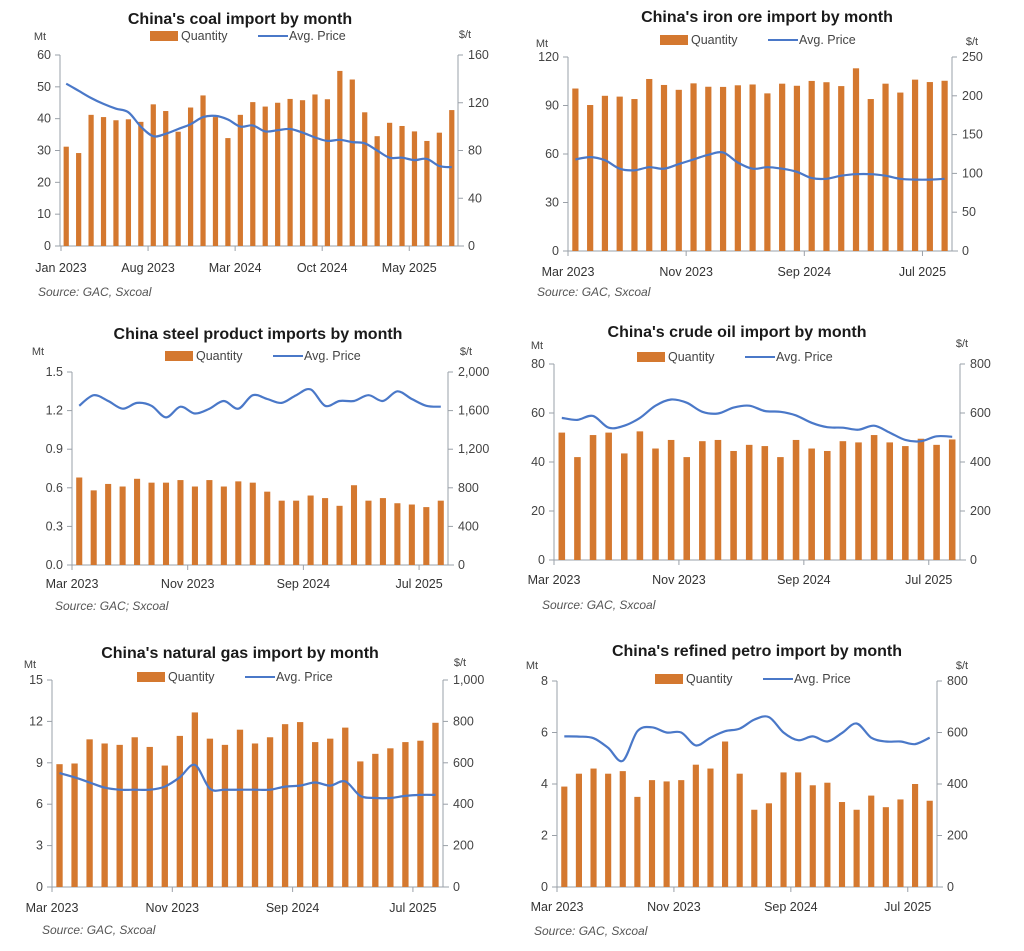  I want to click on left-y-tick-label: 90, so click(552, 106).